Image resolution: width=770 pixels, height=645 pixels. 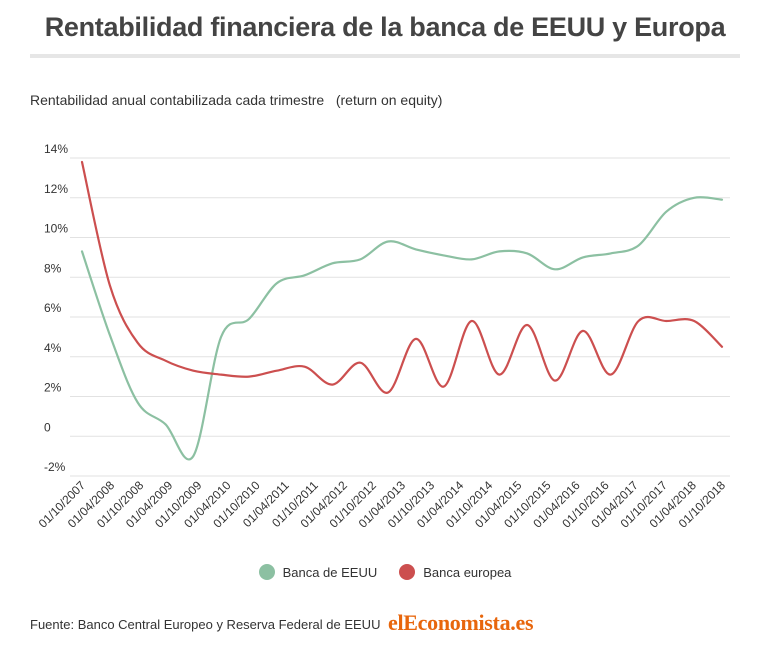 I want to click on legend-swatch-us, so click(x=266, y=572).